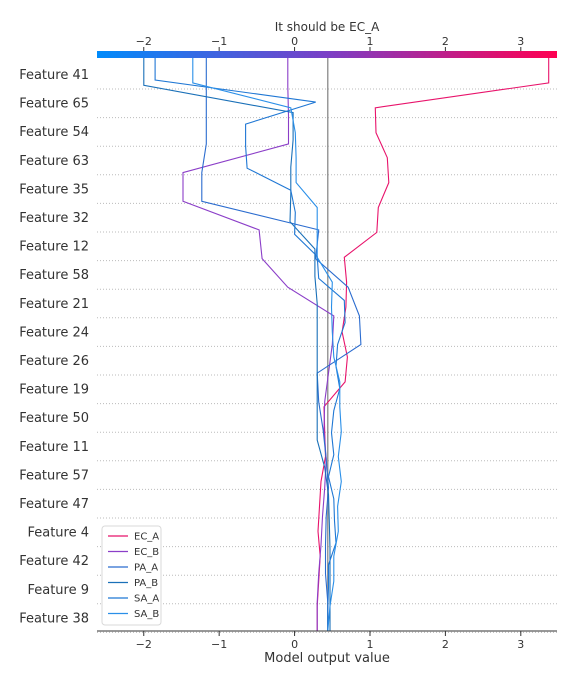  What do you see at coordinates (146, 583) in the screenshot?
I see `legend-label: PA_B` at bounding box center [146, 583].